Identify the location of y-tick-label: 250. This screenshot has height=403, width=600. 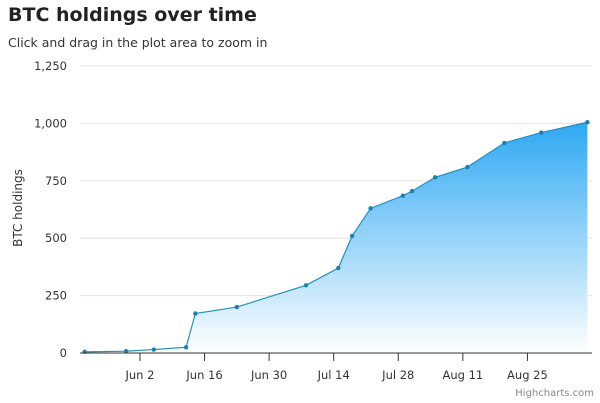
(56, 296).